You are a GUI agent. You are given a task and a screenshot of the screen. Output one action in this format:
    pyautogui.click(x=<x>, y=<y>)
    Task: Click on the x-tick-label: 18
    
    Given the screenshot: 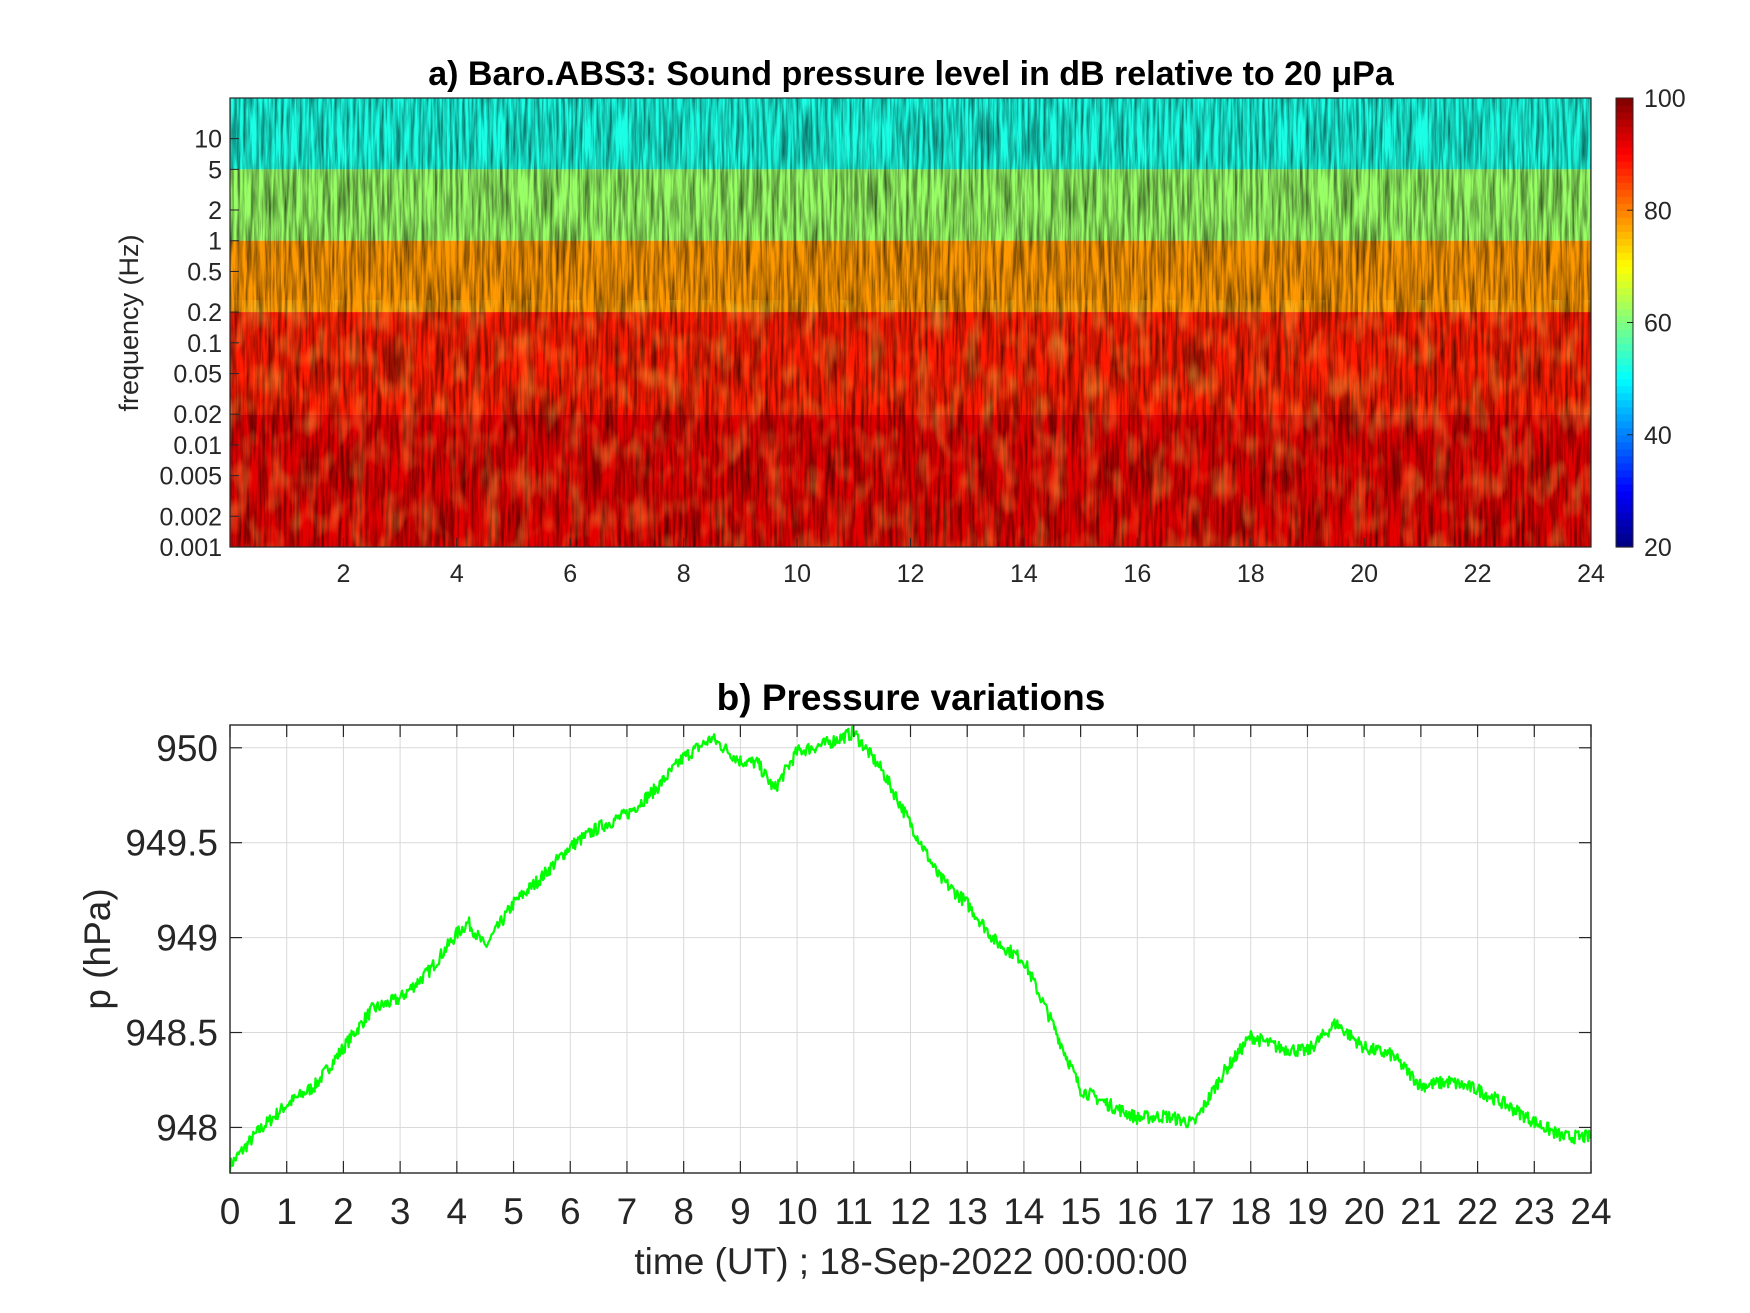 What is the action you would take?
    pyautogui.click(x=1250, y=1211)
    